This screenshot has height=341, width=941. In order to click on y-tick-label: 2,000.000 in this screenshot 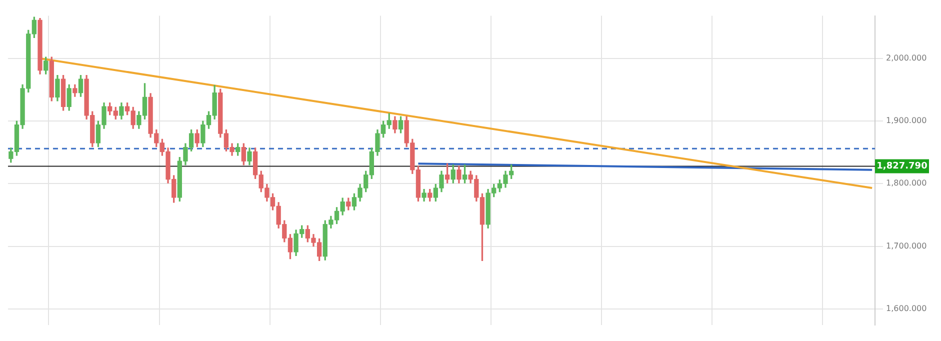, I will do `click(906, 57)`.